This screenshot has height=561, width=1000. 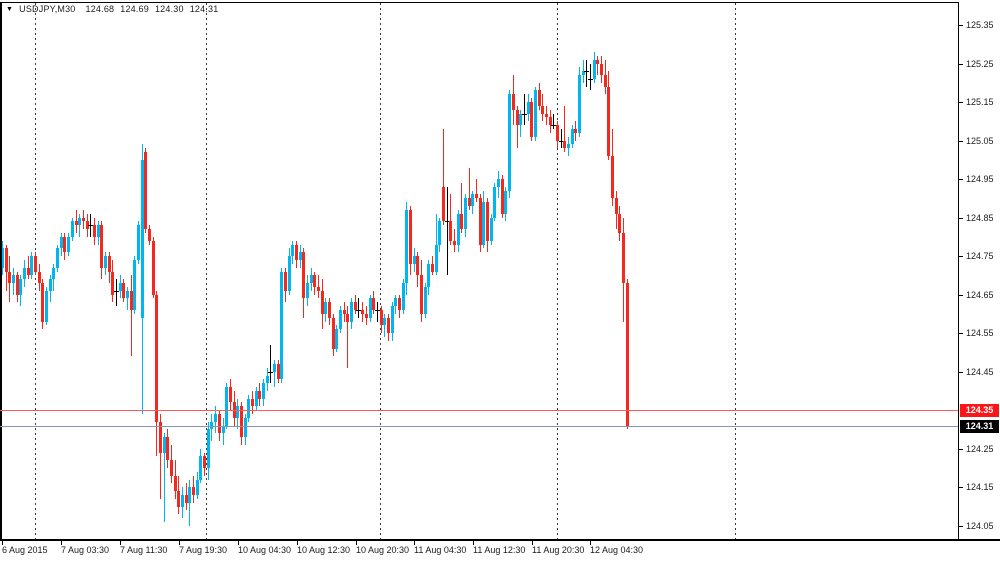 What do you see at coordinates (980, 449) in the screenshot?
I see `price-axis-label: 124.25` at bounding box center [980, 449].